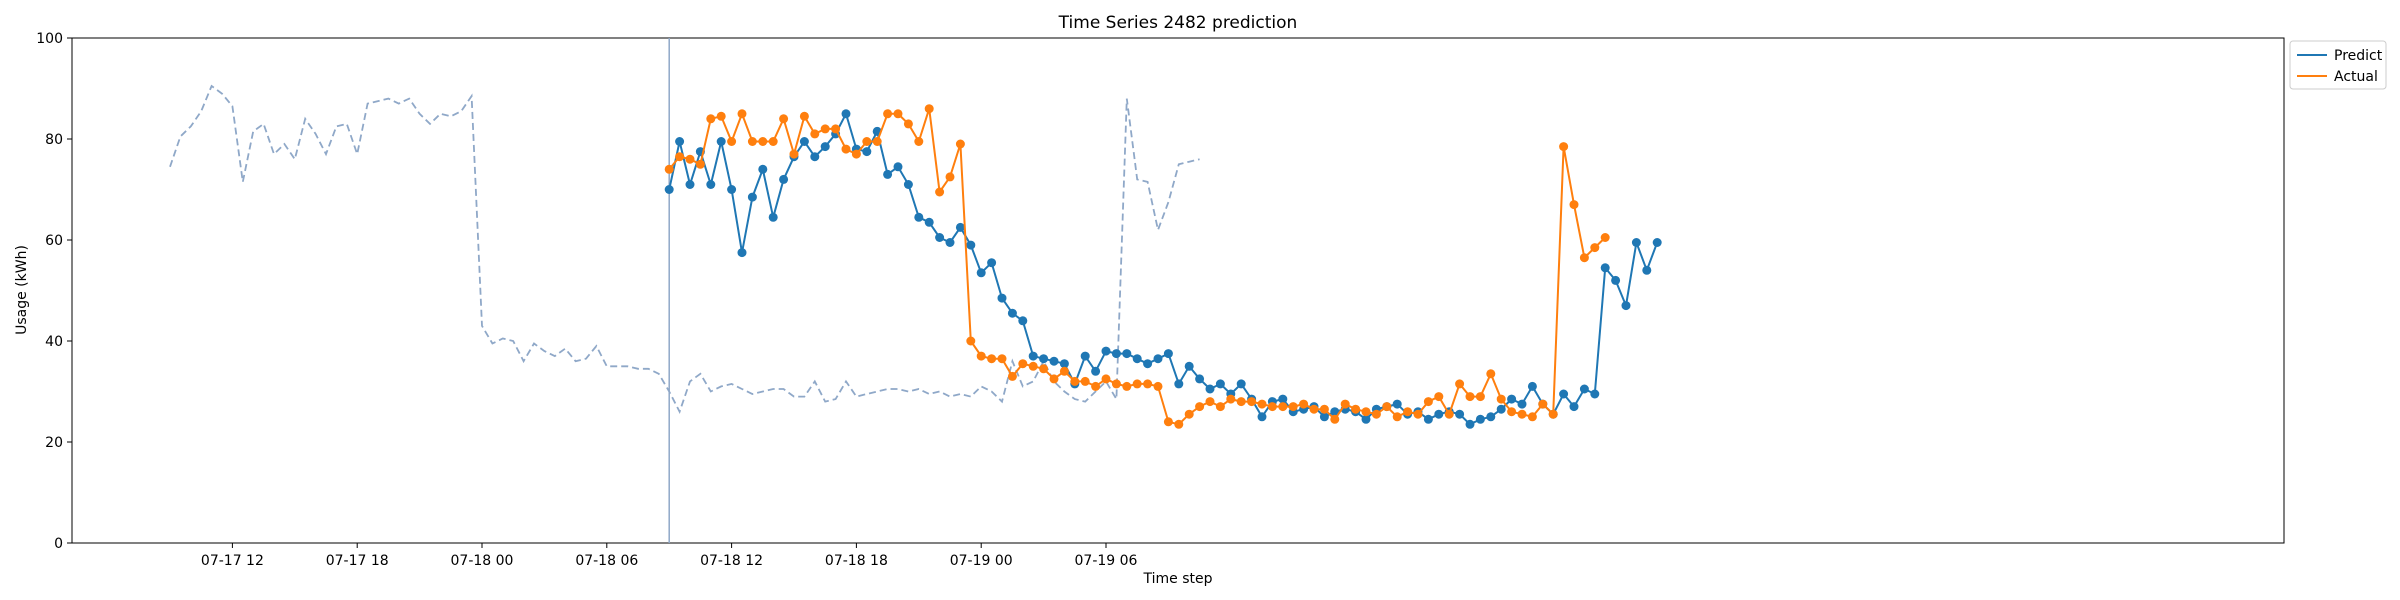 Image resolution: width=2400 pixels, height=600 pixels. I want to click on x-tick-label: 07-19 06, so click(1106, 561).